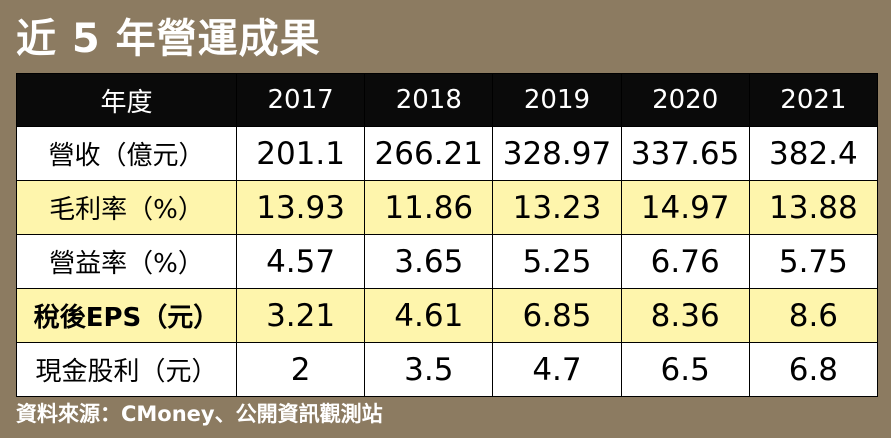 Image resolution: width=891 pixels, height=438 pixels. Describe the element at coordinates (557, 369) in the screenshot. I see `table-cell: 4.7` at that location.